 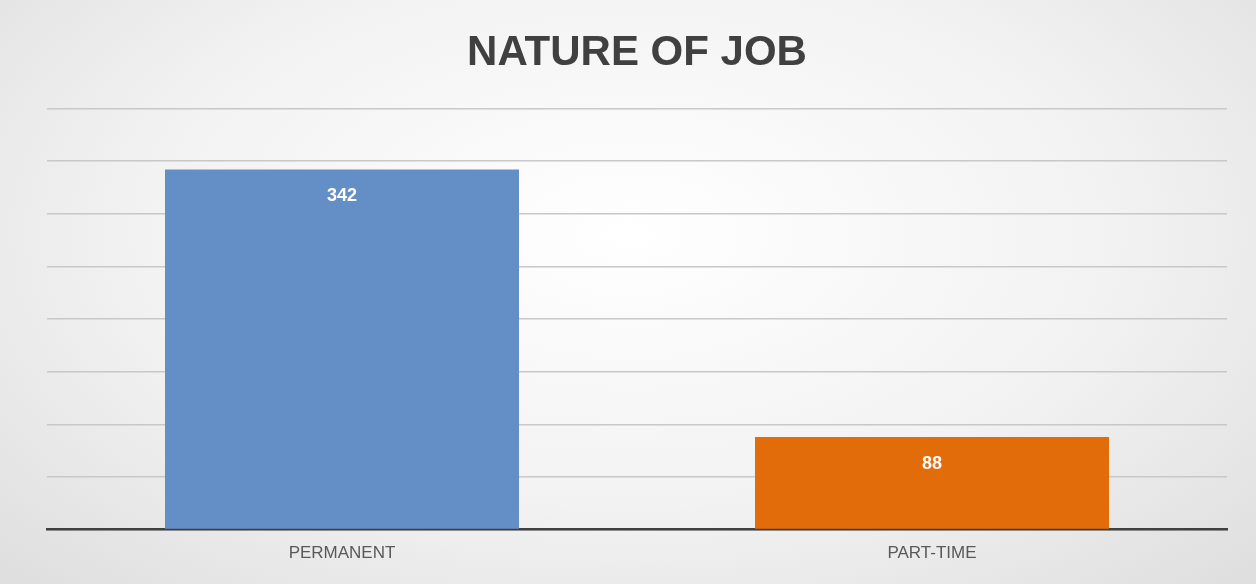 I want to click on x-tick-label: PERMANENT, so click(x=342, y=553).